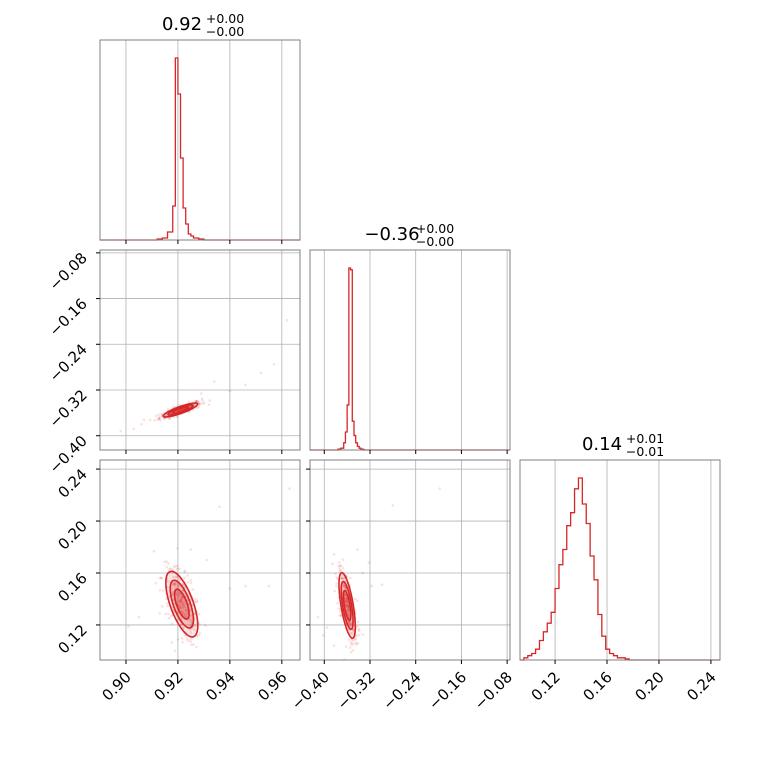 The image size is (760, 760). What do you see at coordinates (435, 228) in the screenshot?
I see `title-plus-1: +0.00` at bounding box center [435, 228].